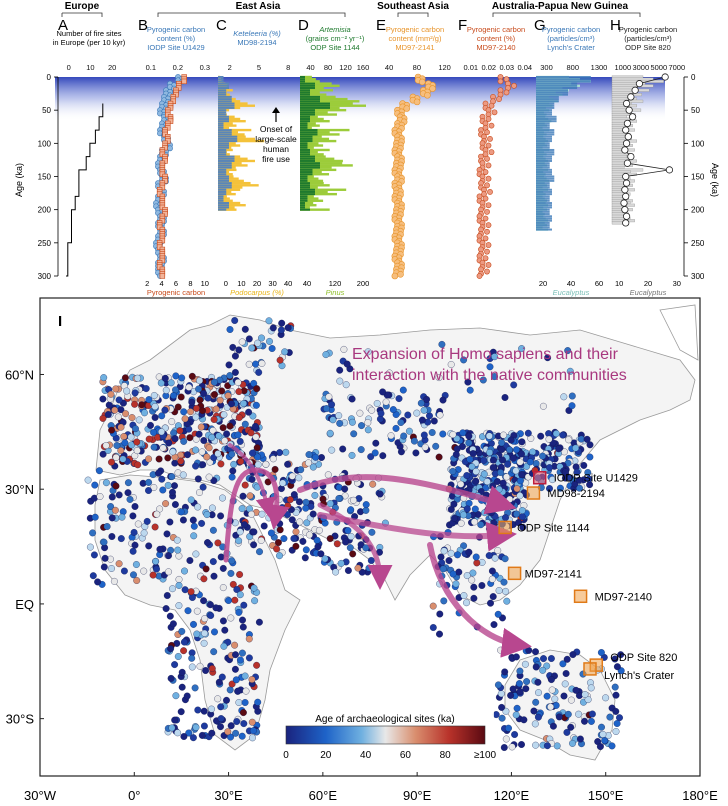 The height and width of the screenshot is (806, 728). Describe the element at coordinates (599, 283) in the screenshot. I see `panel-g-bottom-tick: 60` at that location.